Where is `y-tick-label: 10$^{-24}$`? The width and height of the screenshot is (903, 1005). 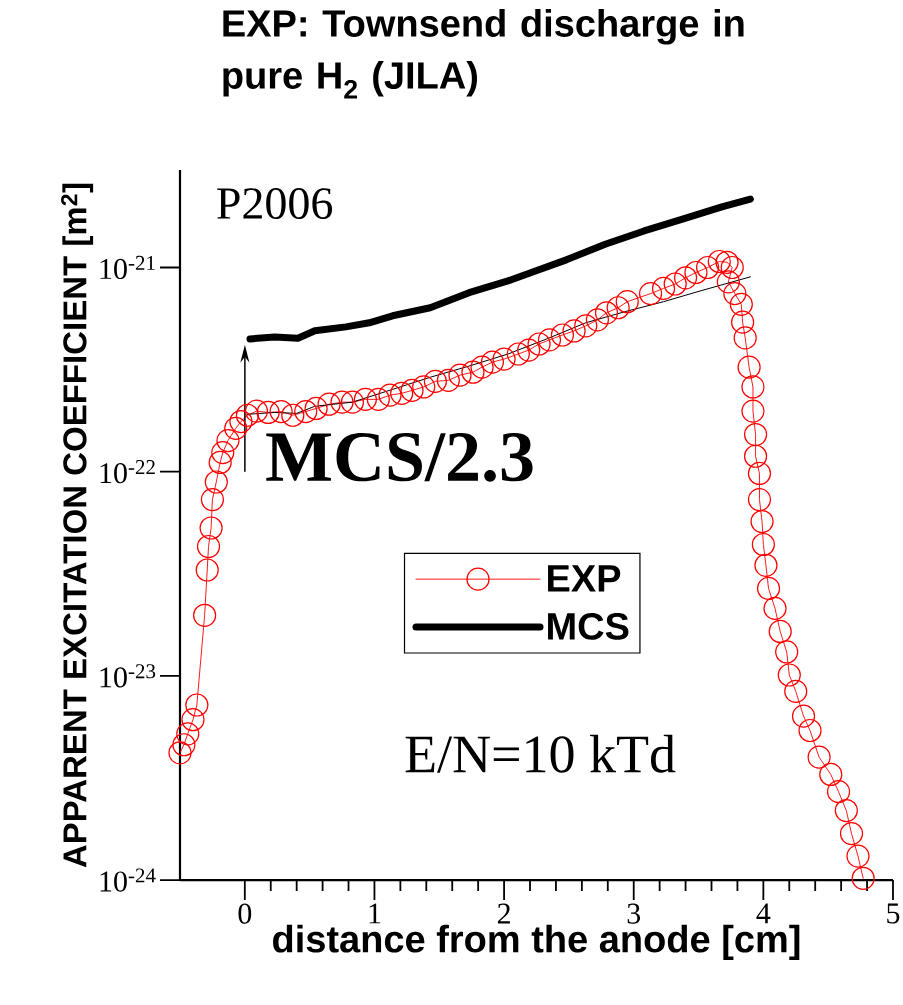 y-tick-label: 10$^{-24}$ is located at coordinates (128, 880).